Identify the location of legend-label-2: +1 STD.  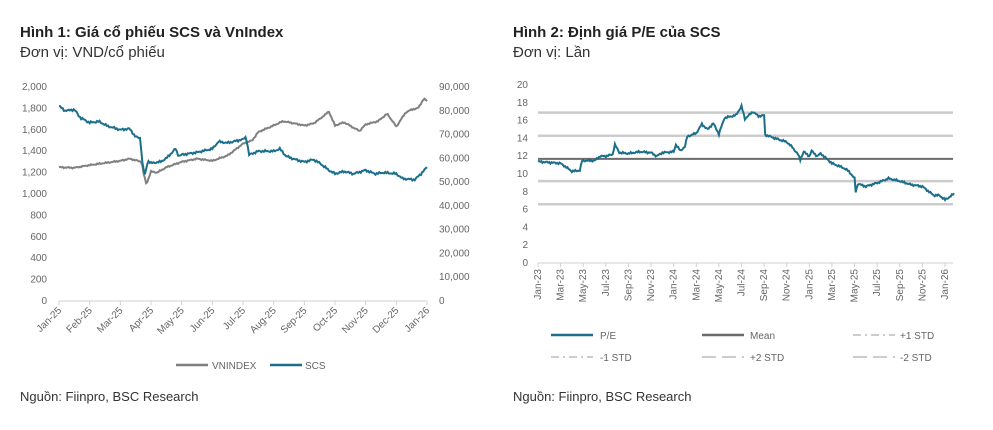
(917, 336).